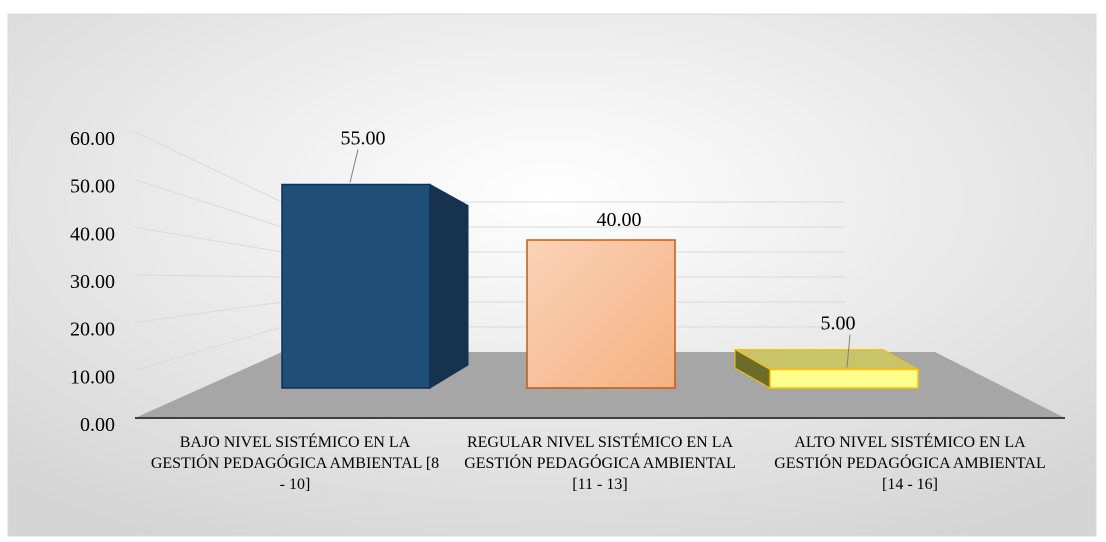 The height and width of the screenshot is (542, 1106). I want to click on y-tick-label: 10.00, so click(92, 377).